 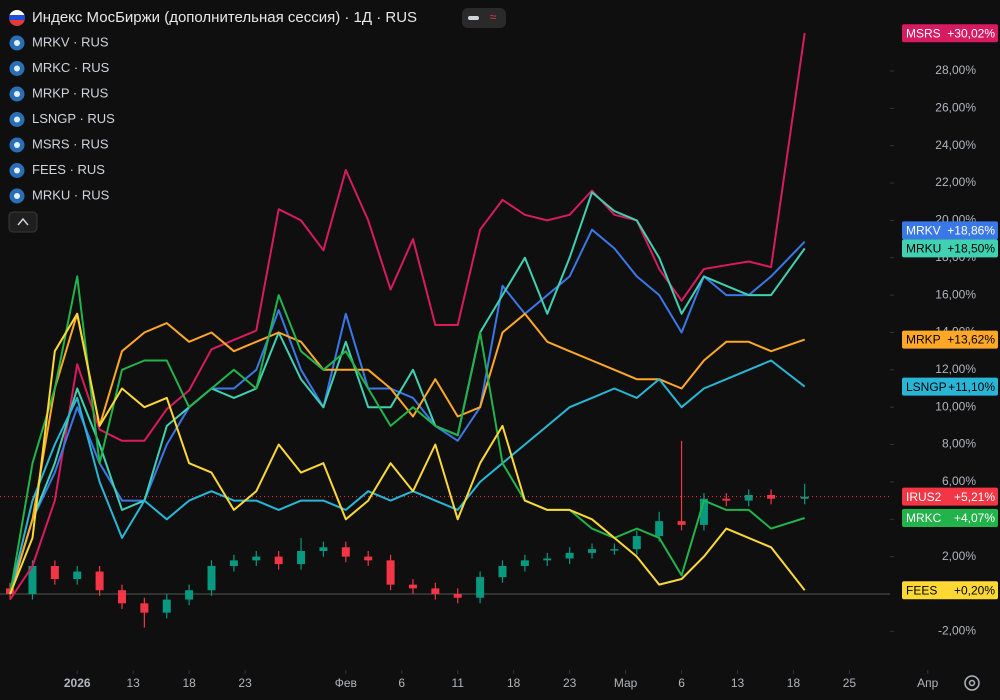 What do you see at coordinates (974, 497) in the screenshot?
I see `value-label: +5,21%` at bounding box center [974, 497].